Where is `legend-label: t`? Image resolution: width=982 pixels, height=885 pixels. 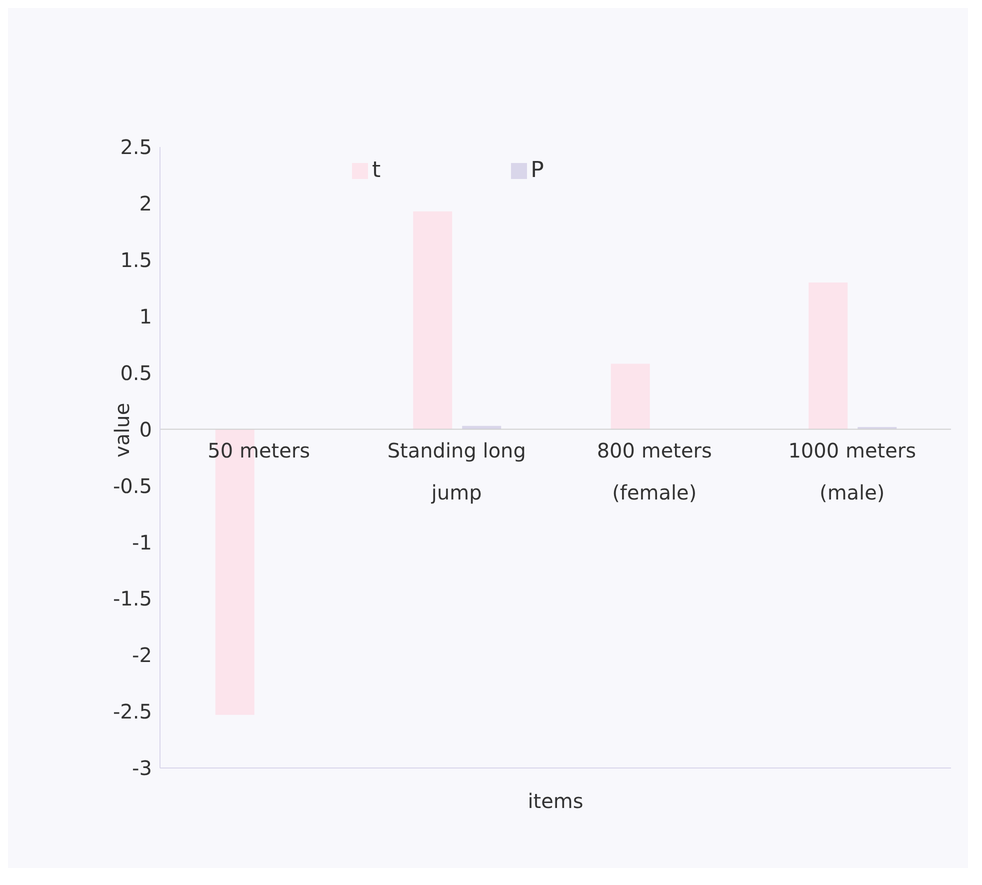
legend-label: t is located at coordinates (376, 170).